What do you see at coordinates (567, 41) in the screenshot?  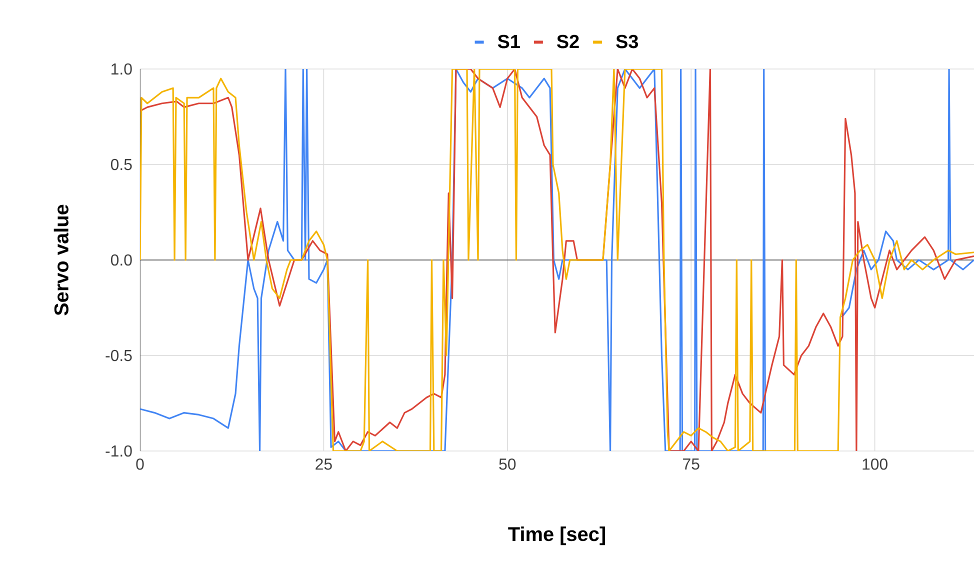 I see `legend-label: S2` at bounding box center [567, 41].